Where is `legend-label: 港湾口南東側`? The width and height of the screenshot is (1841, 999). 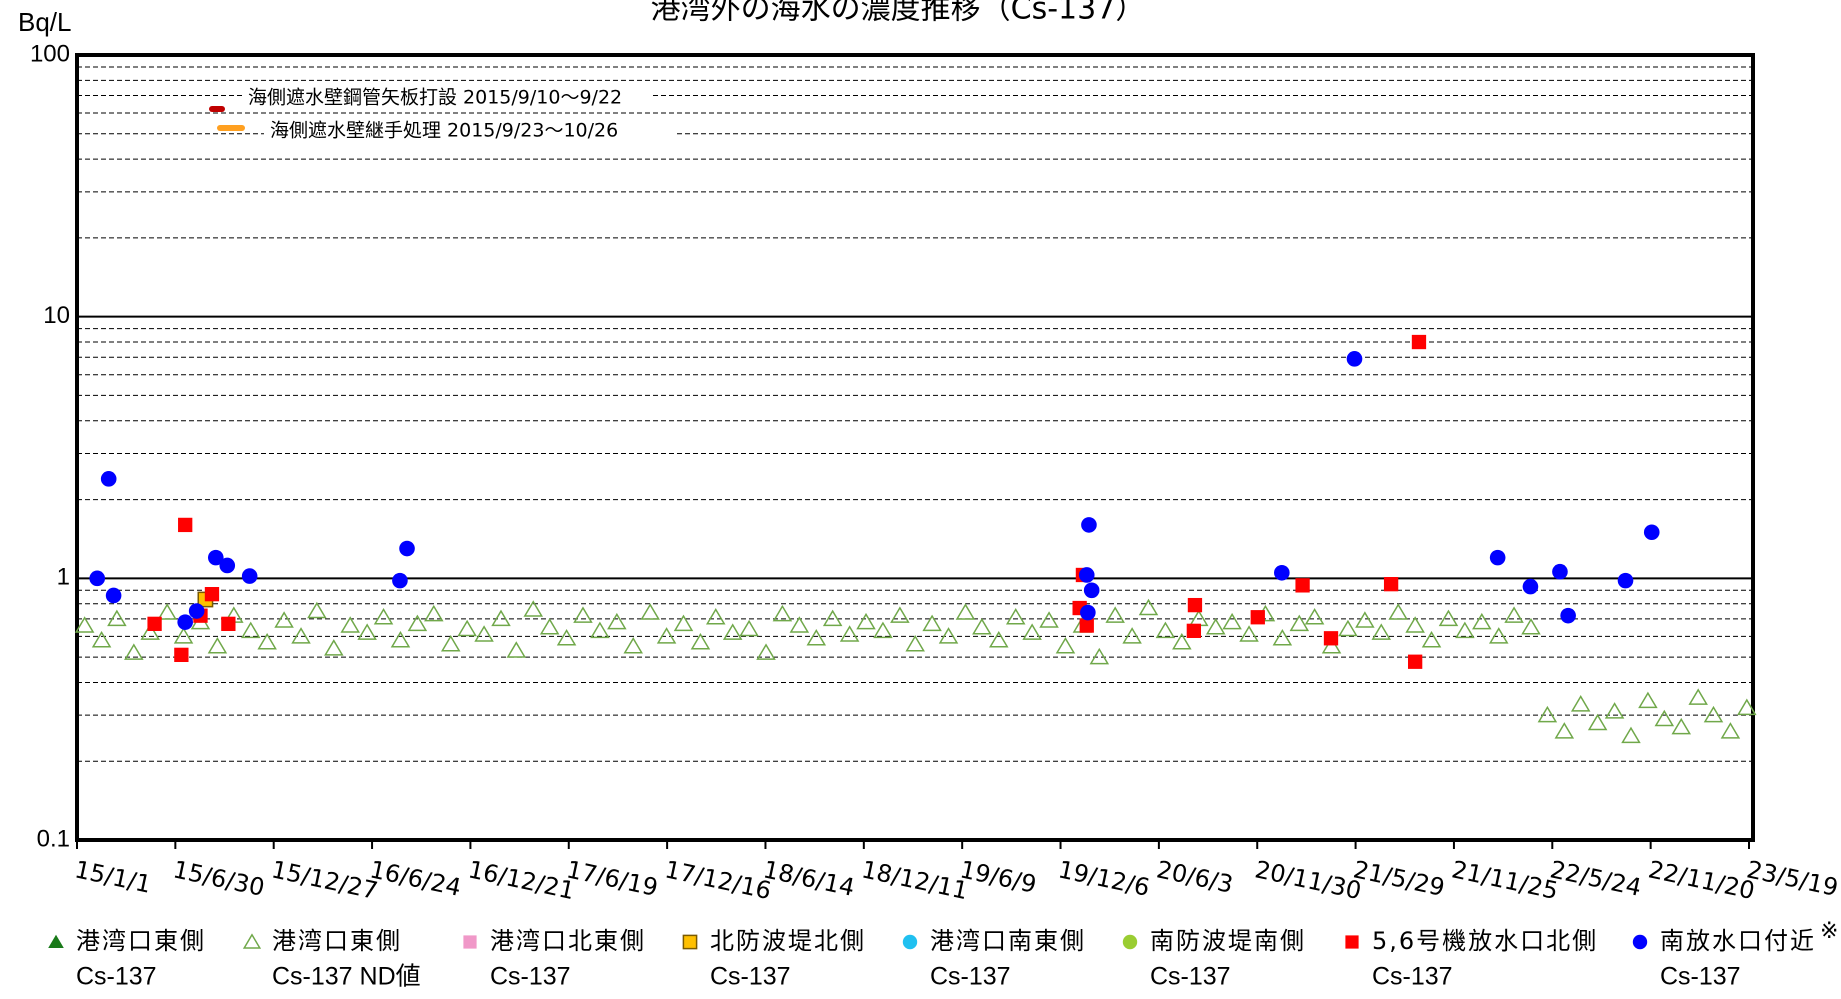
legend-label: 港湾口南東側 is located at coordinates (1008, 941).